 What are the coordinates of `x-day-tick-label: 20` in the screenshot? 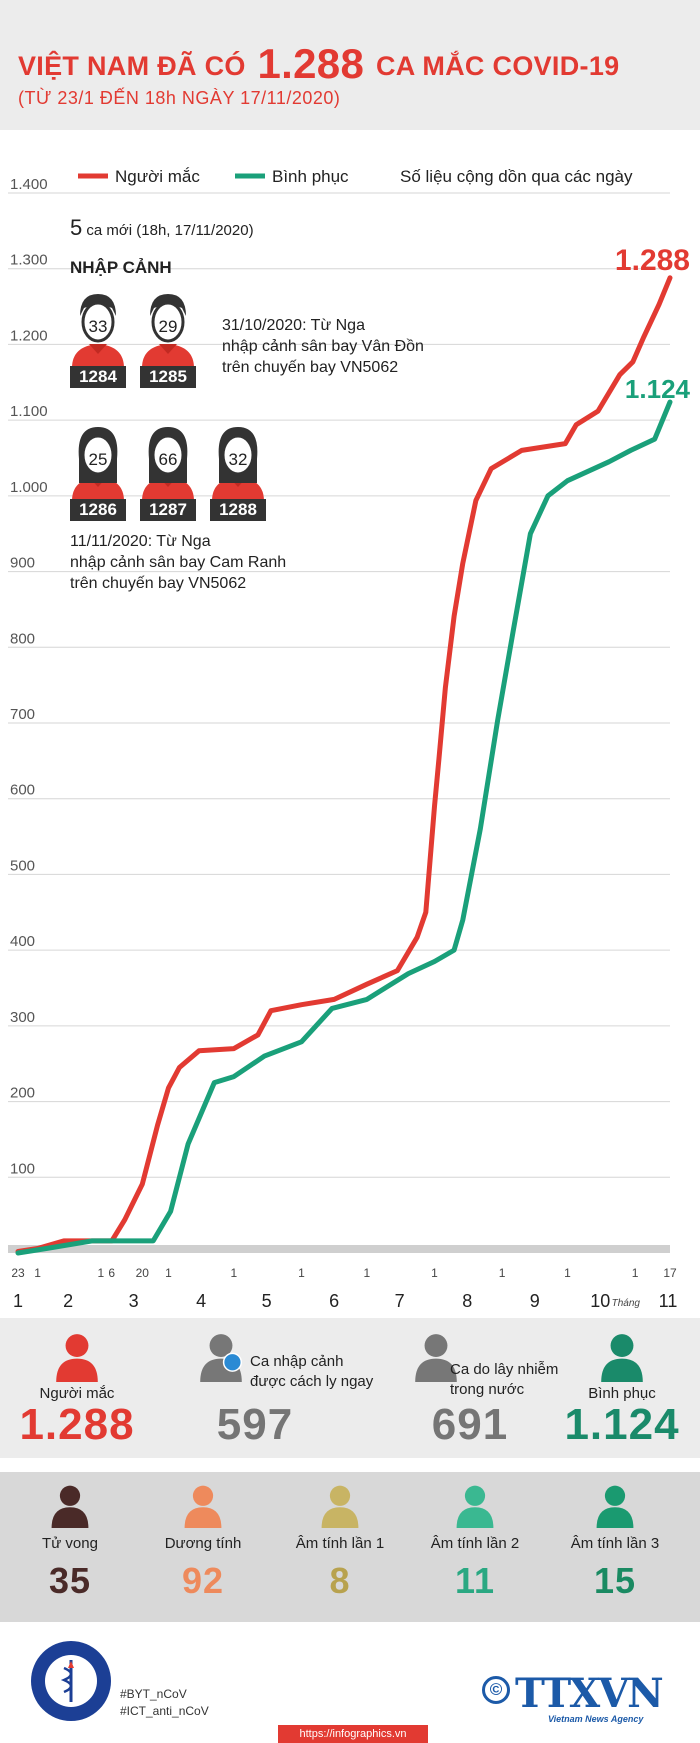 It's located at (143, 1273).